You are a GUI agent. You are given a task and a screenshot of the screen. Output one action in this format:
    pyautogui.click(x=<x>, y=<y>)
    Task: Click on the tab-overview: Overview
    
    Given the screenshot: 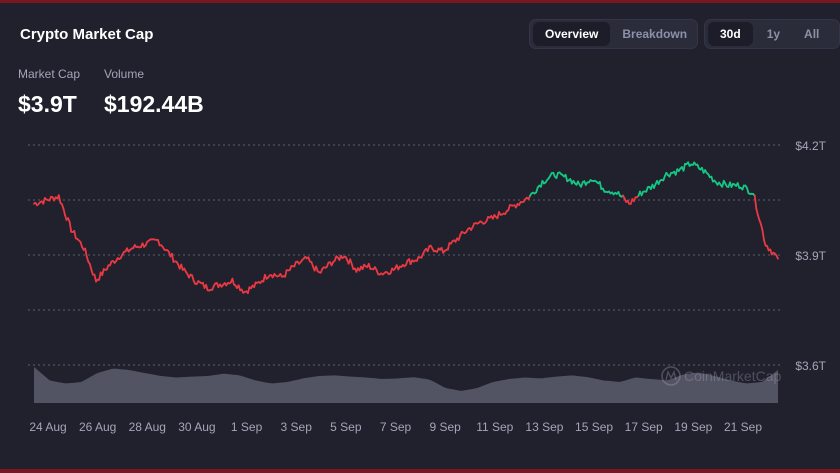 What is the action you would take?
    pyautogui.click(x=572, y=34)
    